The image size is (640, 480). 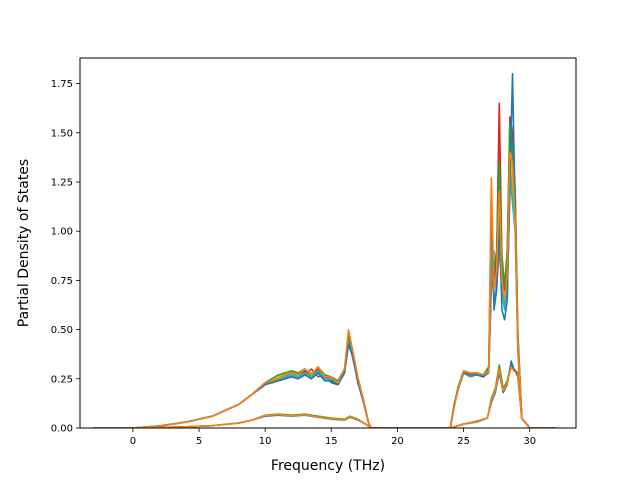 What do you see at coordinates (328, 466) in the screenshot?
I see `x-axis-label: Frequency (THz)` at bounding box center [328, 466].